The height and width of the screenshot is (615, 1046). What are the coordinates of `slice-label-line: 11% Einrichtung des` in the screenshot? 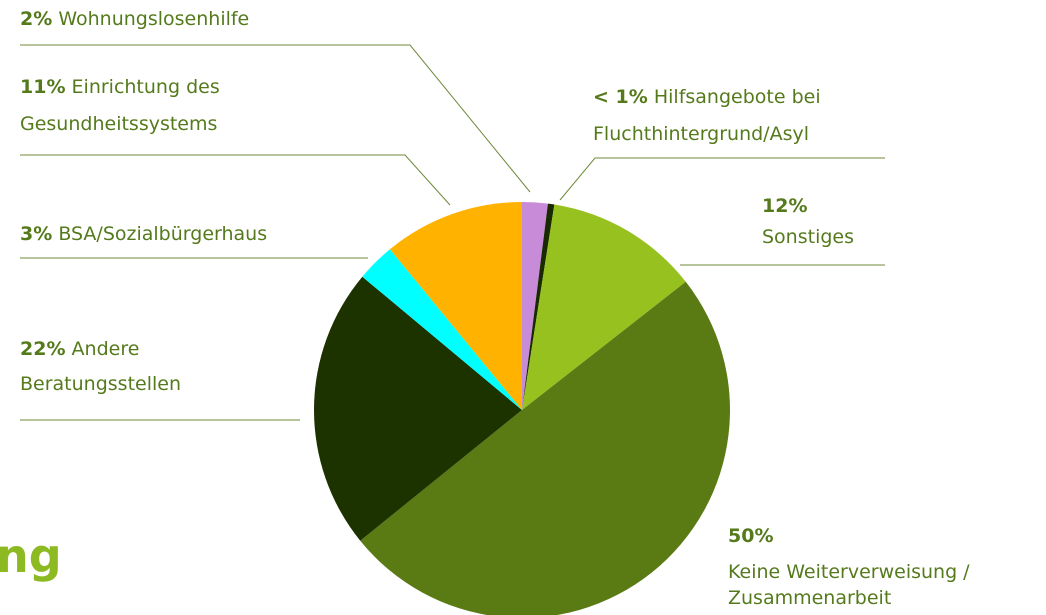 It's located at (120, 87).